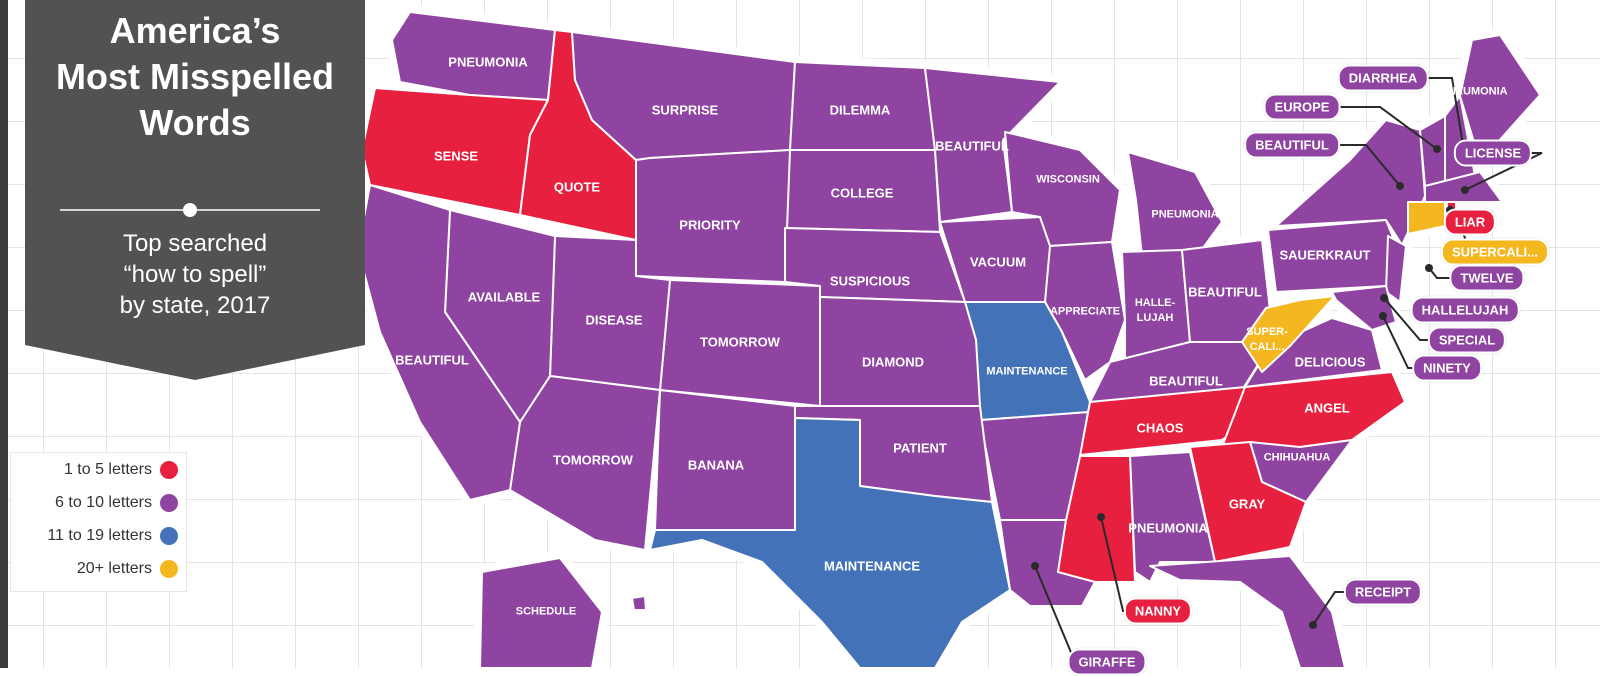  I want to click on callout-label-nj: TWELVE, so click(1487, 278).